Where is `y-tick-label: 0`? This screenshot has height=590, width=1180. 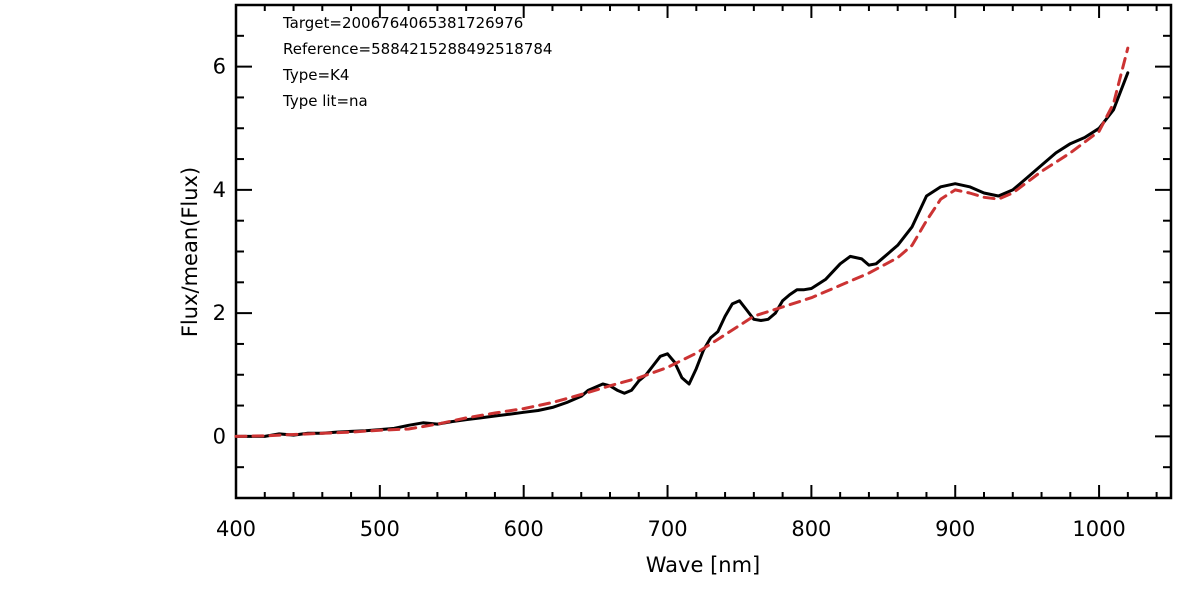 y-tick-label: 0 is located at coordinates (219, 436).